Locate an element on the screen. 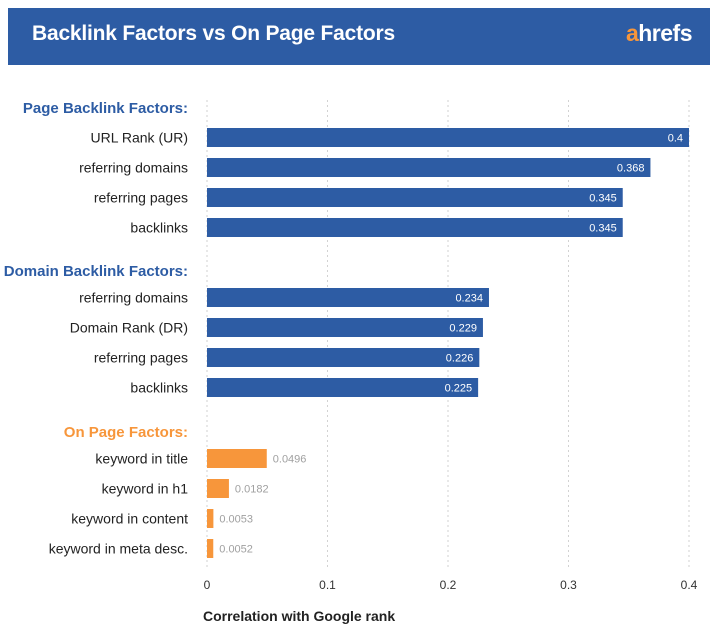  value-label: 0.0496 is located at coordinates (290, 460).